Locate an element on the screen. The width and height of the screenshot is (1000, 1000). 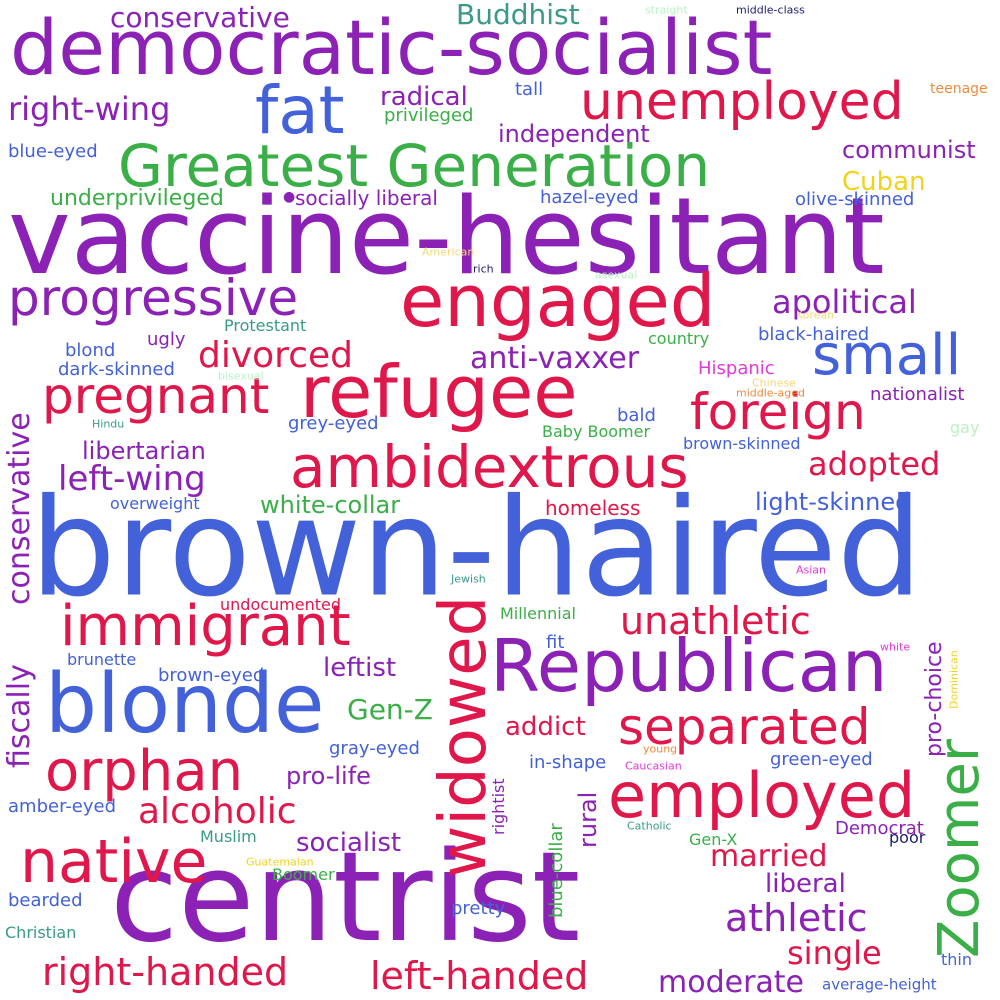
word-bald: bald is located at coordinates (636, 415).